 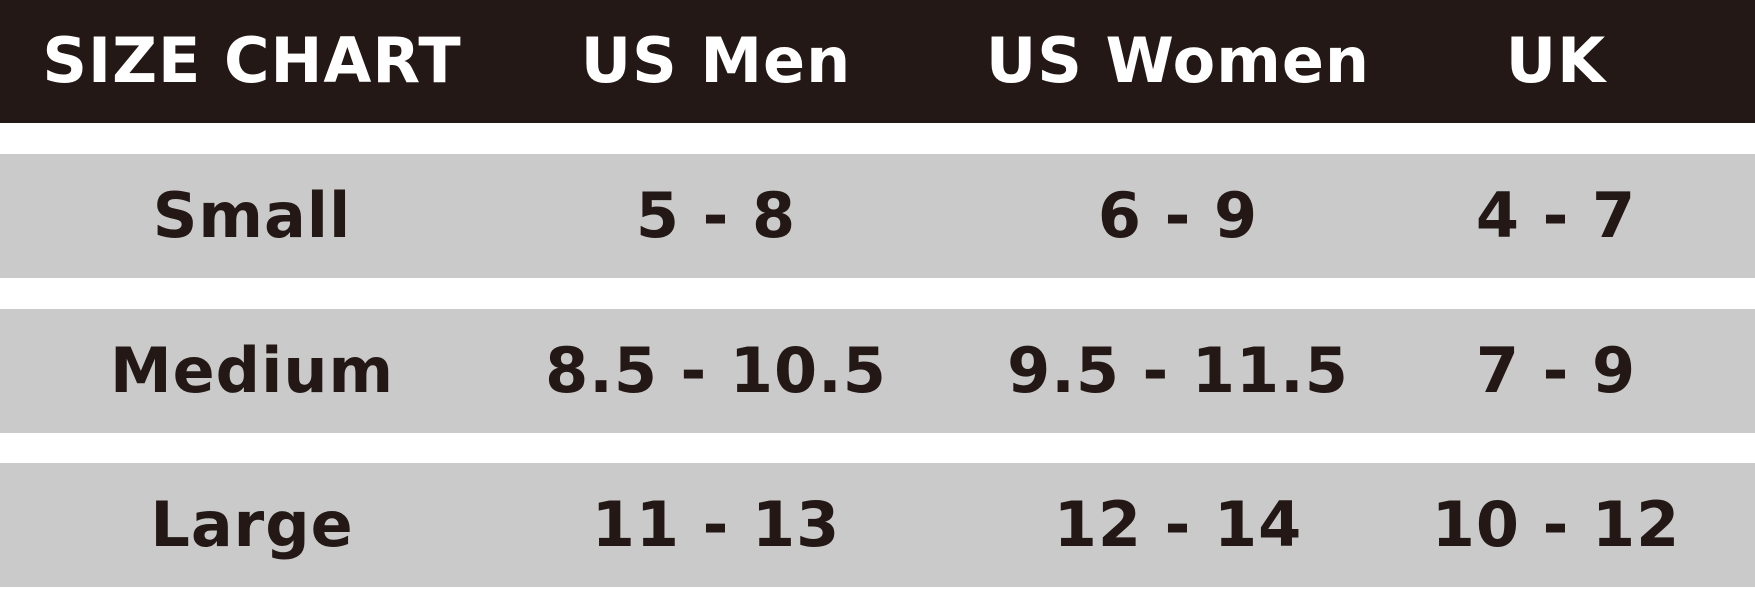 I want to click on header-cell: UK, so click(x=1556, y=60).